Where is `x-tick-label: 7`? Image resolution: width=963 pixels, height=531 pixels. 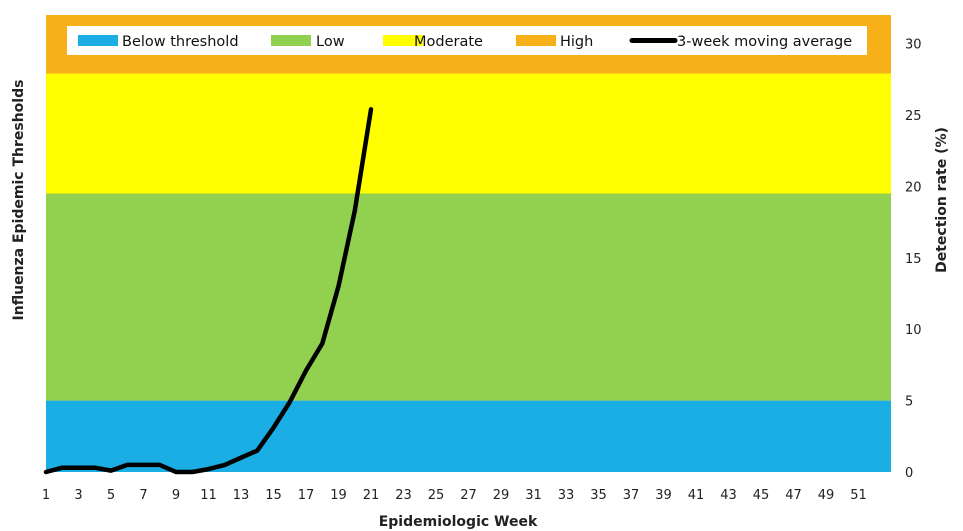 x-tick-label: 7 is located at coordinates (143, 495).